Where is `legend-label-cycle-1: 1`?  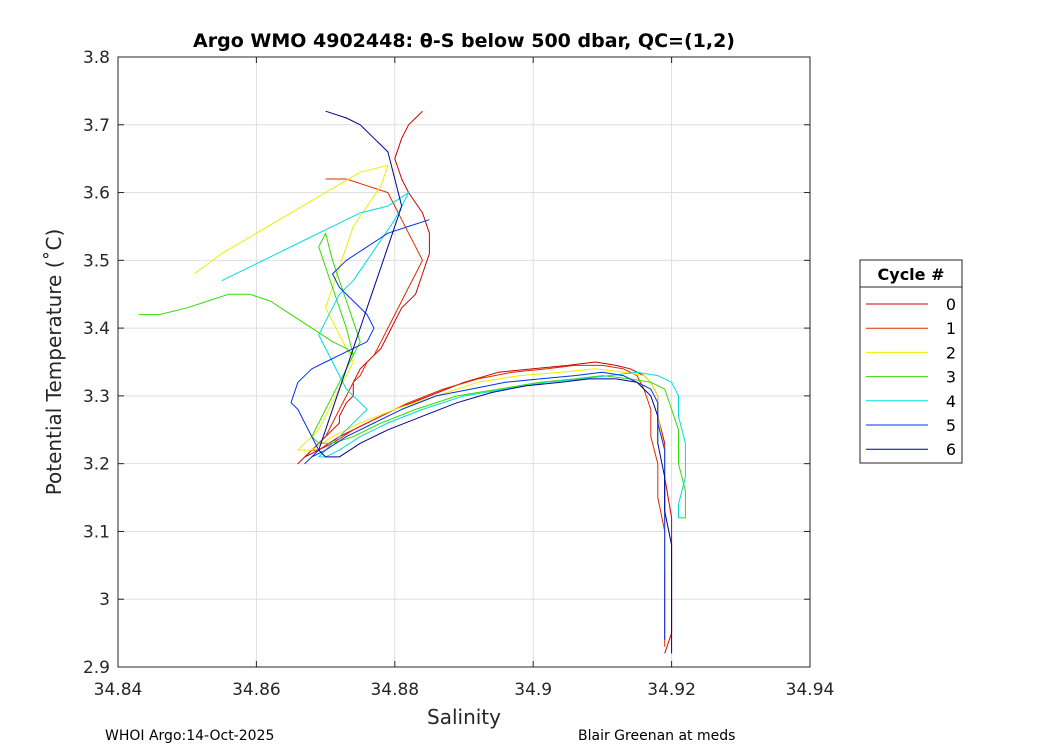 legend-label-cycle-1: 1 is located at coordinates (951, 328).